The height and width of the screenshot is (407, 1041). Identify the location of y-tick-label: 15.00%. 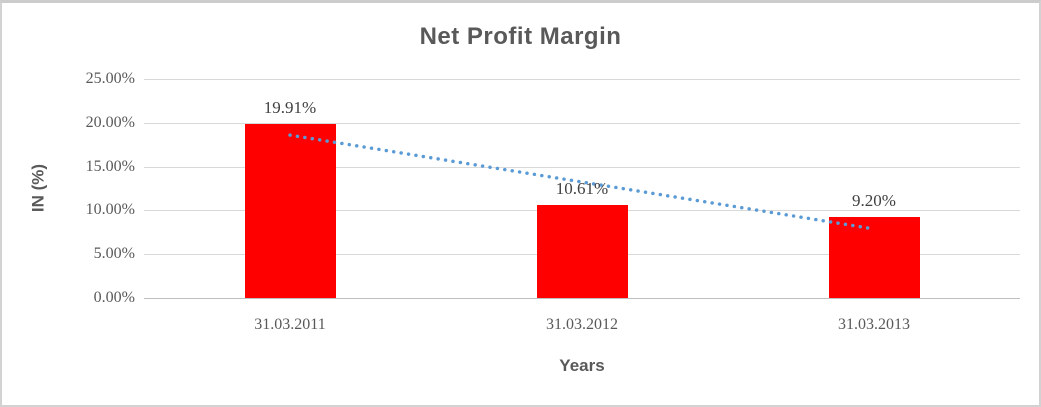
(110, 166).